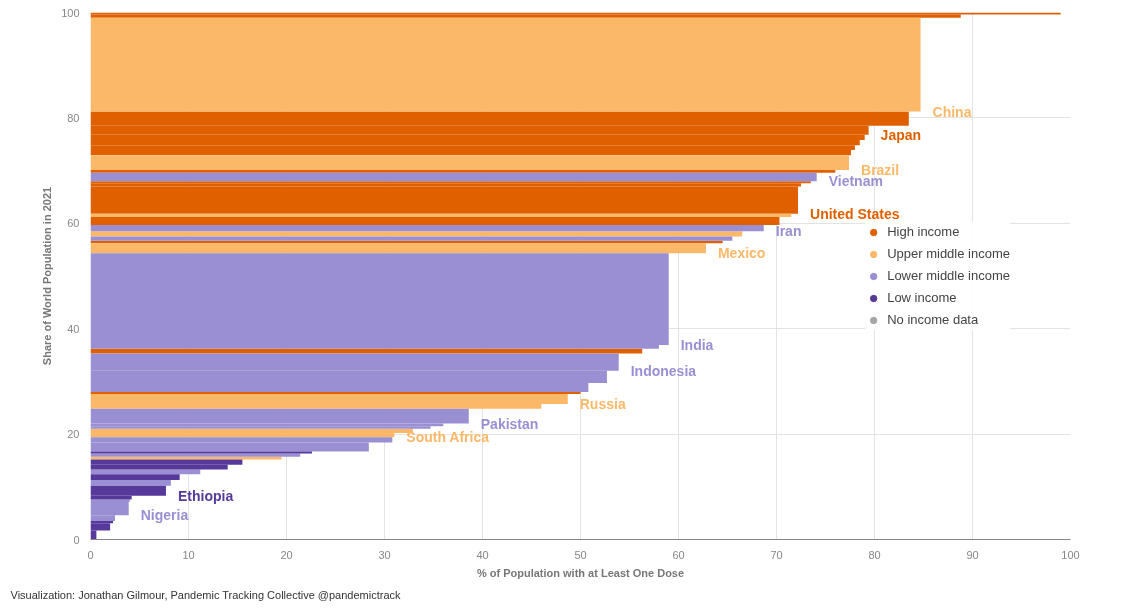 The image size is (1146, 613). I want to click on x-tick-label: 10, so click(188, 554).